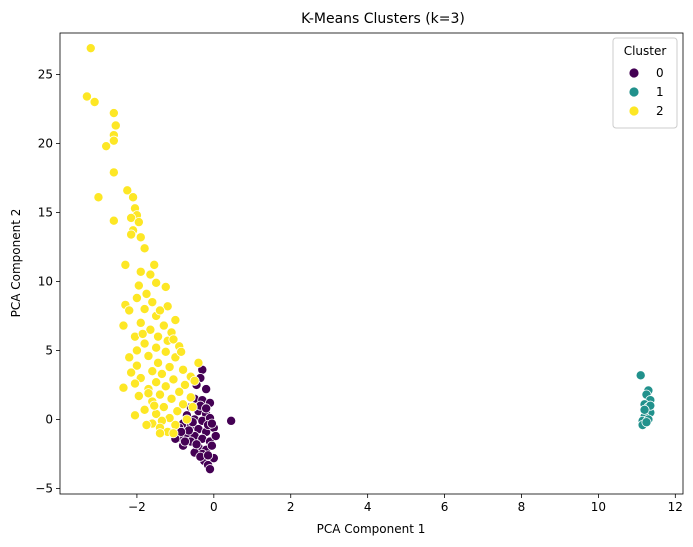 This screenshot has width=693, height=547. Describe the element at coordinates (45, 74) in the screenshot. I see `y-tick-label: 25` at that location.